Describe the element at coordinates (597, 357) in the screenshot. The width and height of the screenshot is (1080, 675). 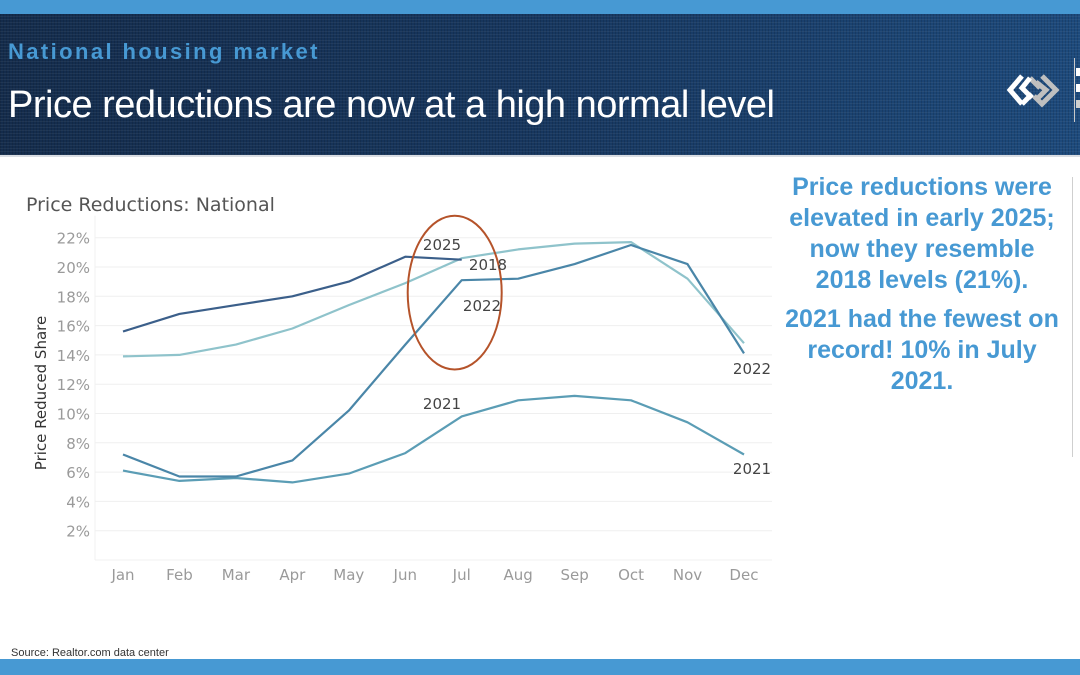
I see `series-labels: 2025 2018 2022 2022 2021 2021` at that location.